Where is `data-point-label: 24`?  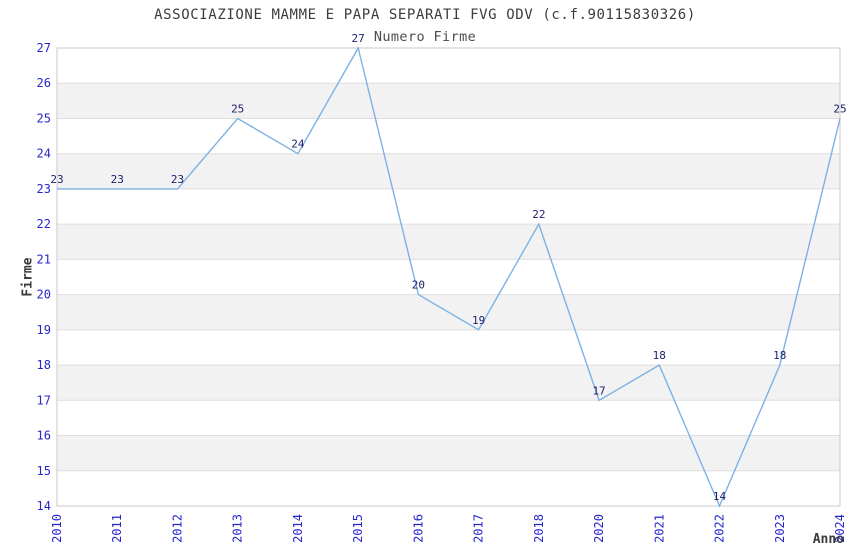 data-point-label: 24 is located at coordinates (298, 144).